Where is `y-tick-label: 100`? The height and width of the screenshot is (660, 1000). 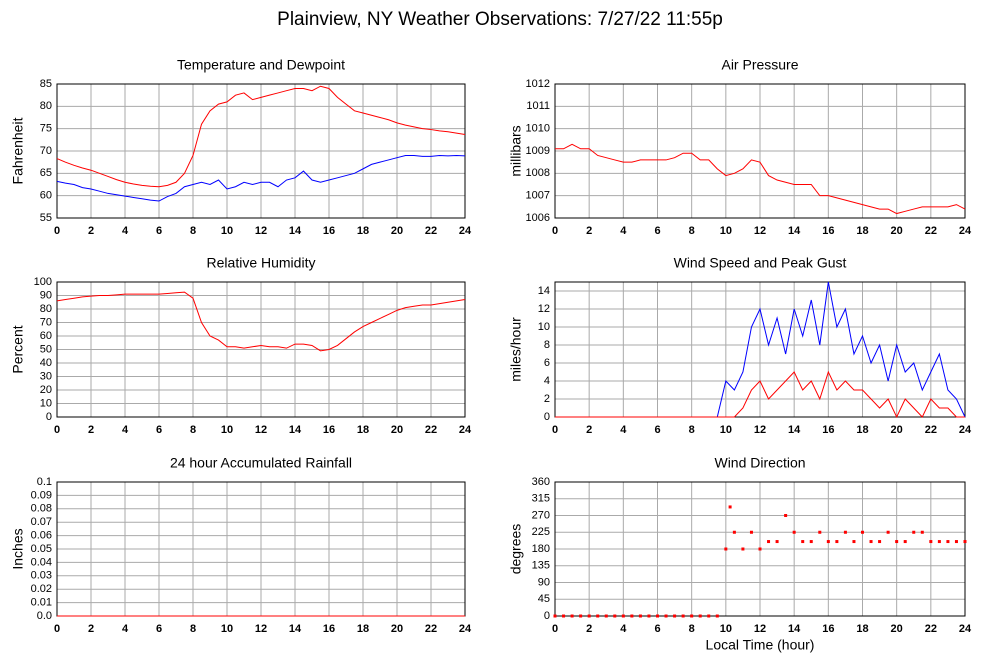 y-tick-label: 100 is located at coordinates (43, 282).